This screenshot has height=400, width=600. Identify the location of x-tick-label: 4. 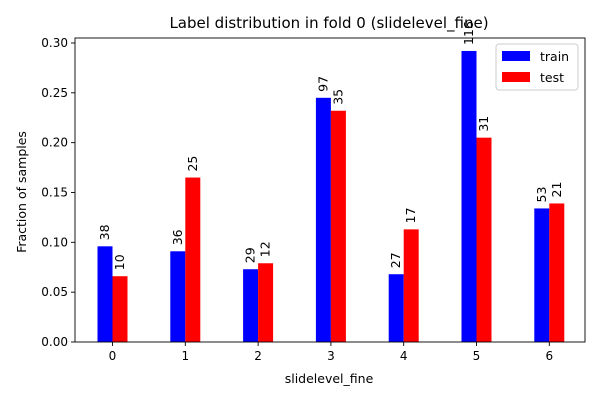
(404, 356).